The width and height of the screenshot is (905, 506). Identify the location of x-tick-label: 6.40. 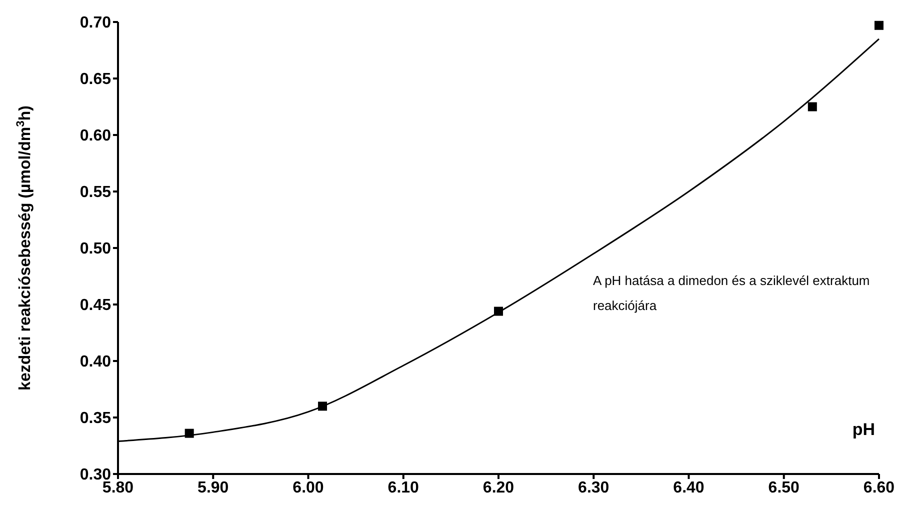
(688, 487).